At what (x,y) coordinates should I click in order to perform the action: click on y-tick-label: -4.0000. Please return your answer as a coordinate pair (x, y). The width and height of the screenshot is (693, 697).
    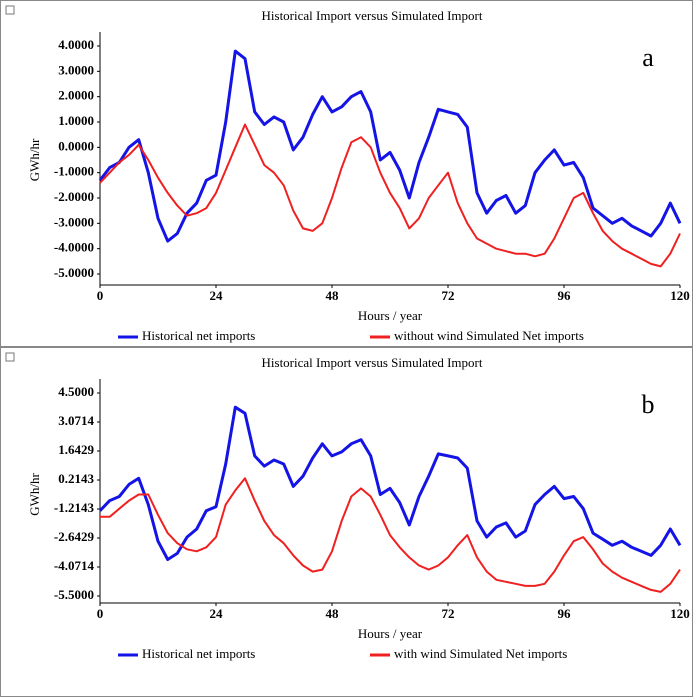
    Looking at the image, I should click on (74, 247).